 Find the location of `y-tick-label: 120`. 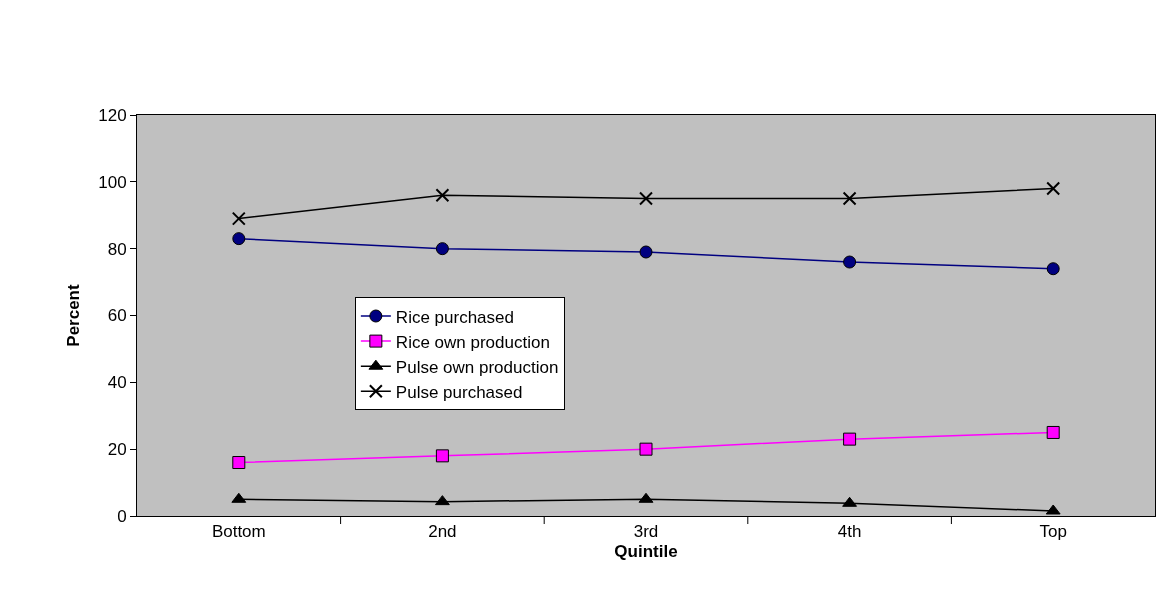

y-tick-label: 120 is located at coordinates (112, 115).